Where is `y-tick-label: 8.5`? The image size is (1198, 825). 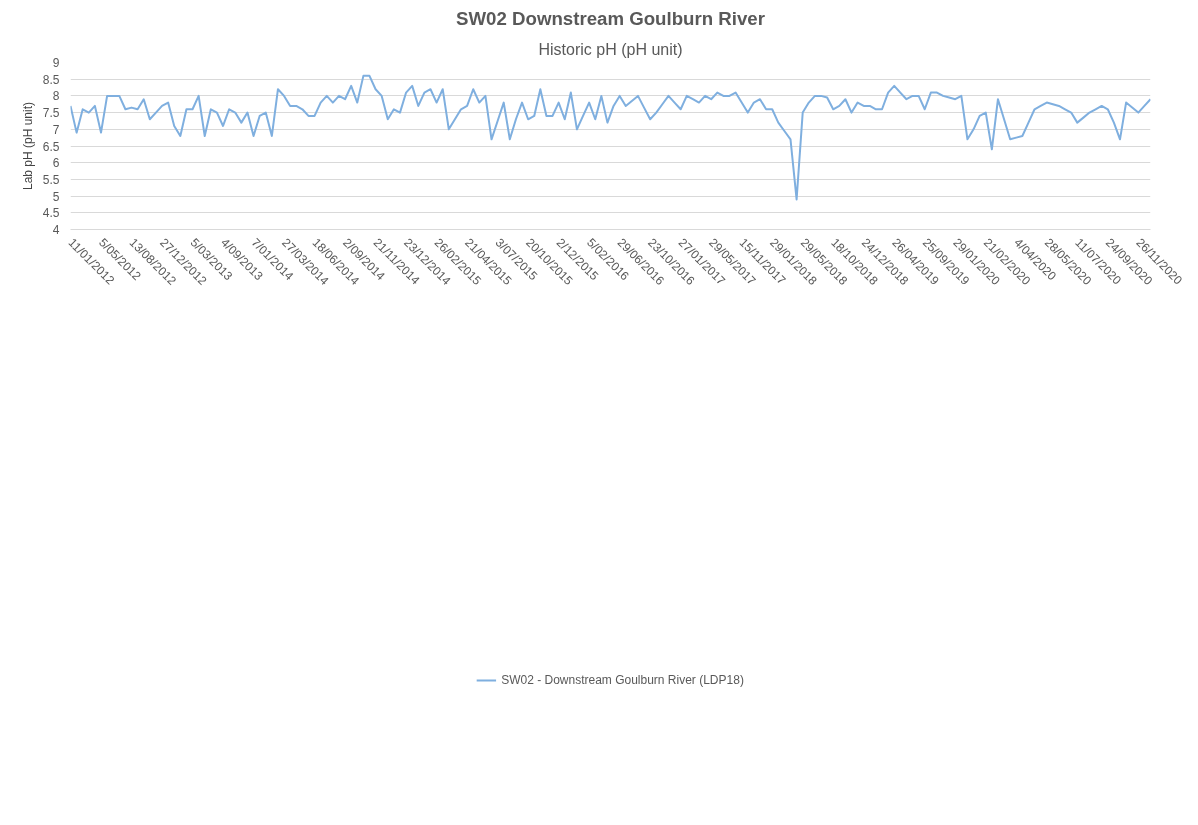
y-tick-label: 8.5 is located at coordinates (51, 79).